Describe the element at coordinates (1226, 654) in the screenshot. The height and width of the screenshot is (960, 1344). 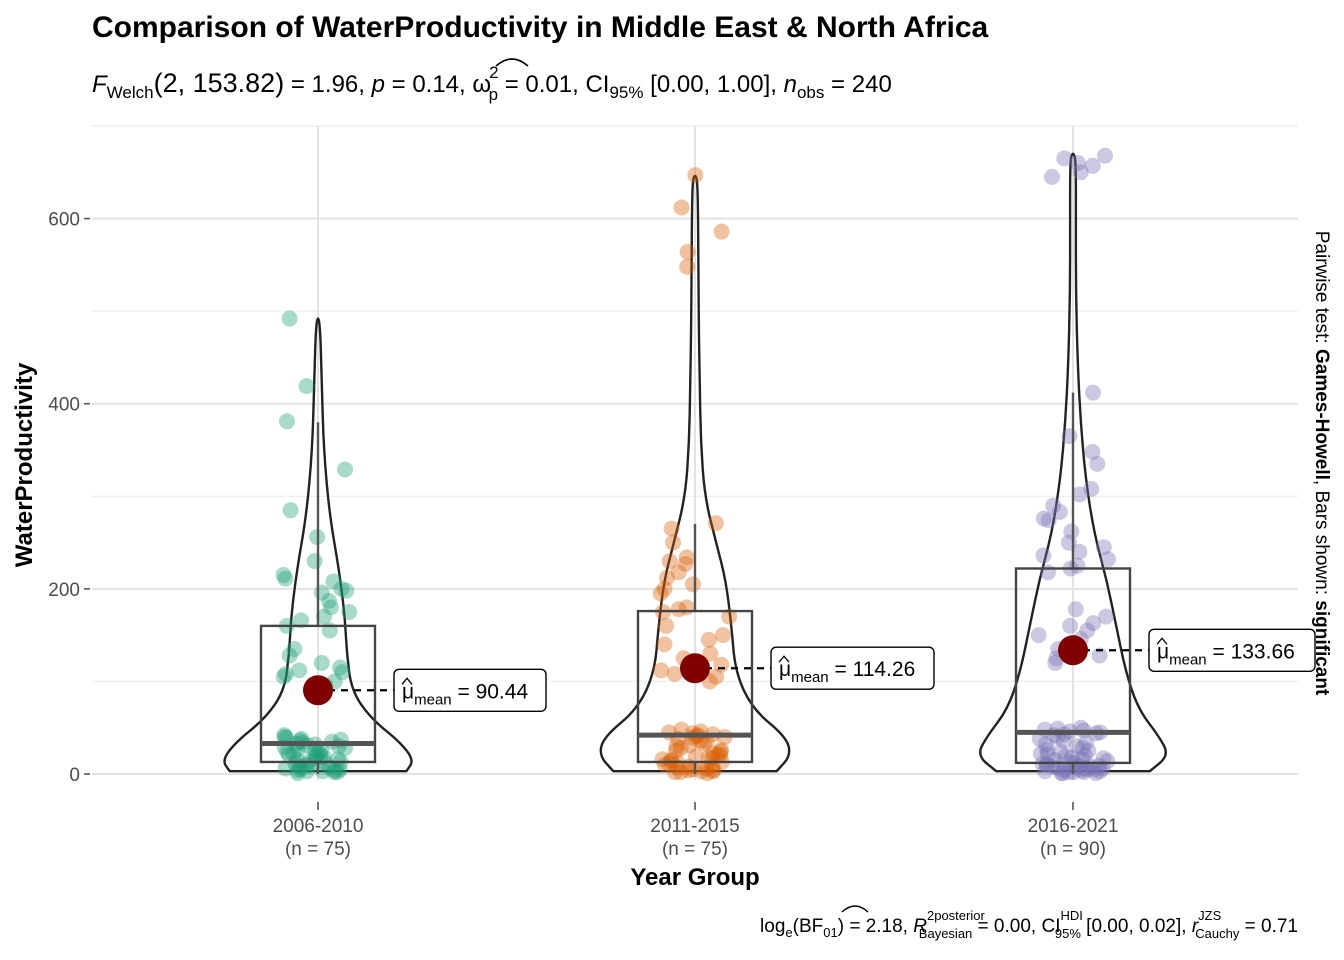
I see `mean-label: μmean = 133.66` at that location.